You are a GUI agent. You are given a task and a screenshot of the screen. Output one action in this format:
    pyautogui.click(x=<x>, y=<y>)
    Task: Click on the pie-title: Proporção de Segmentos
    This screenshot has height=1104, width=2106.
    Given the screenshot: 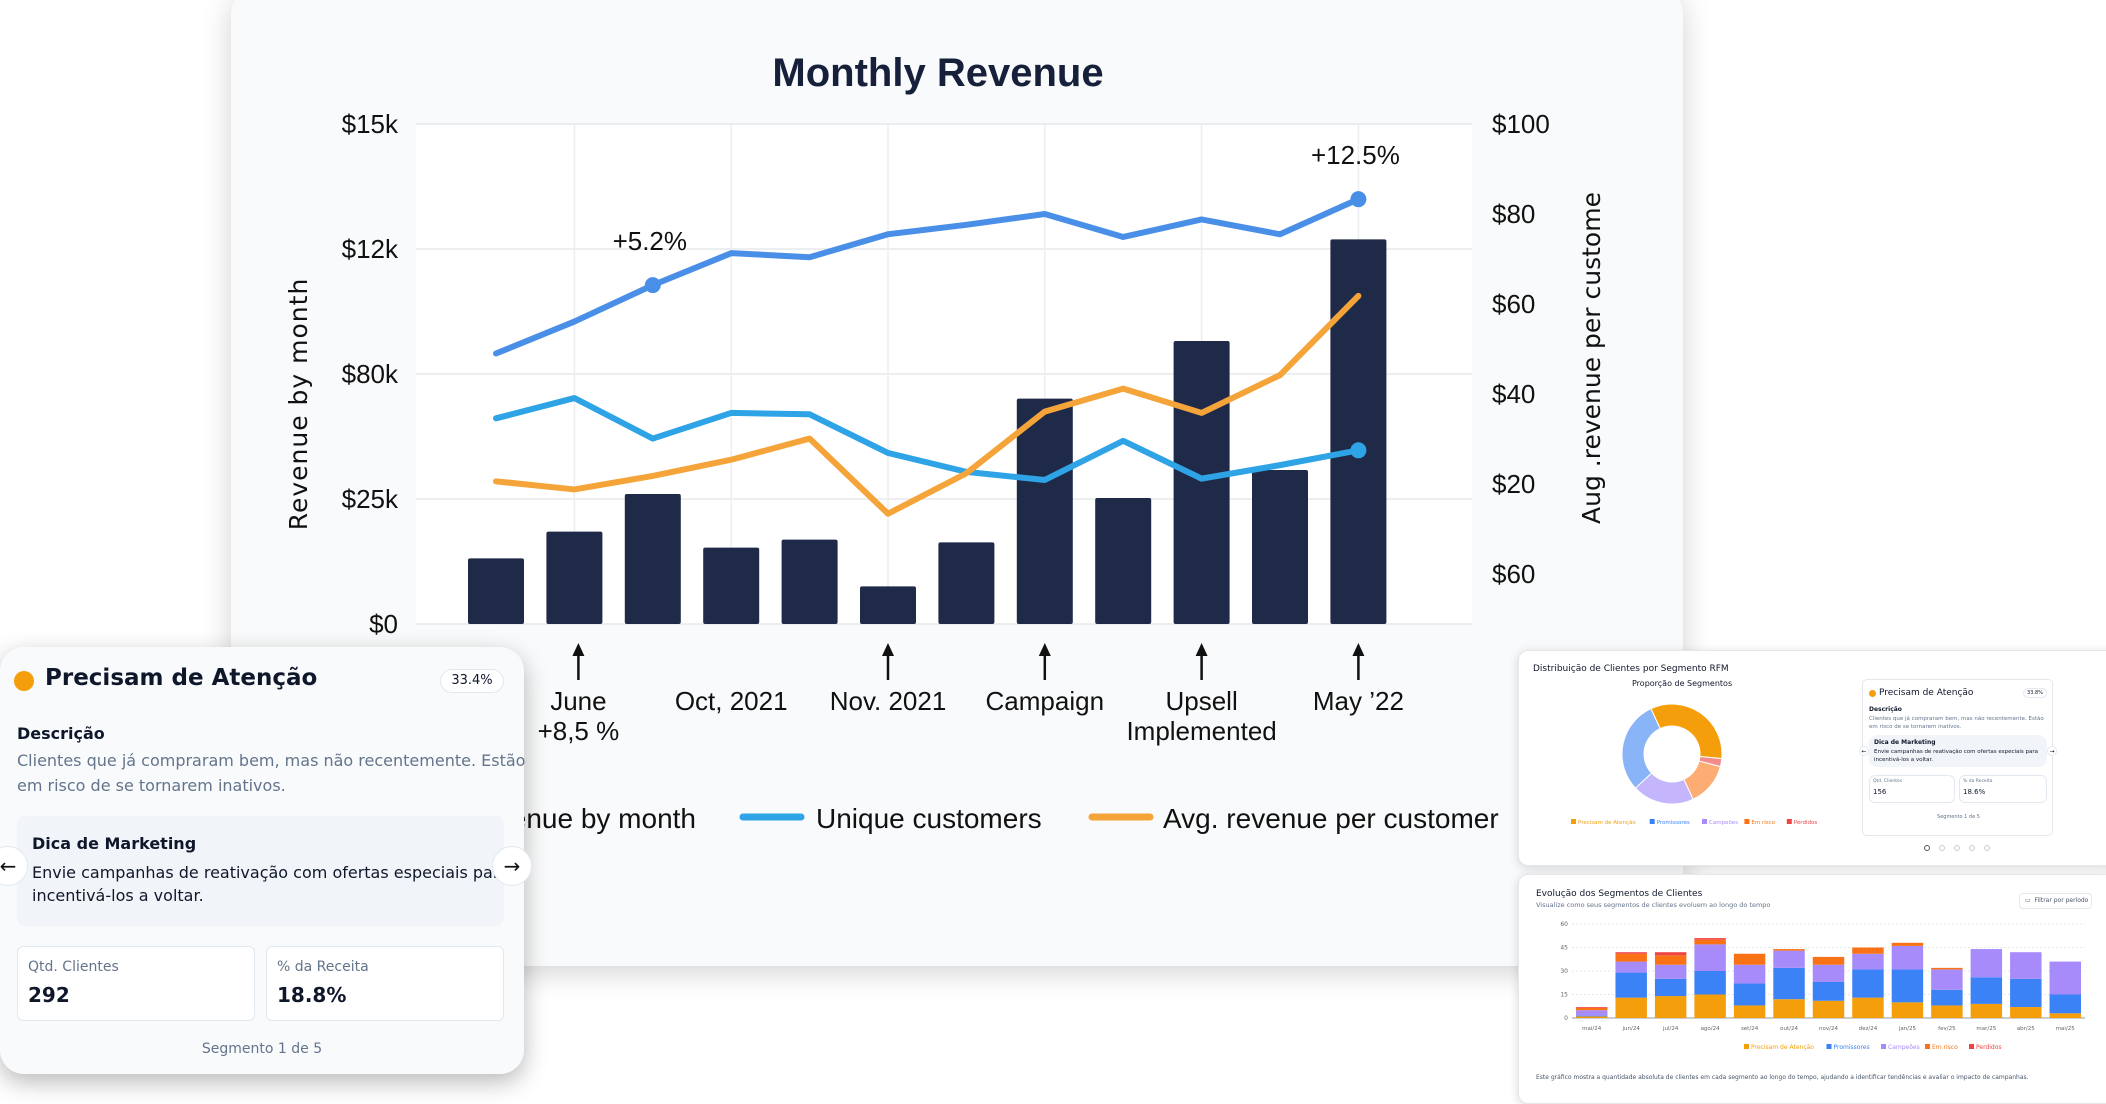 What is the action you would take?
    pyautogui.click(x=1682, y=683)
    